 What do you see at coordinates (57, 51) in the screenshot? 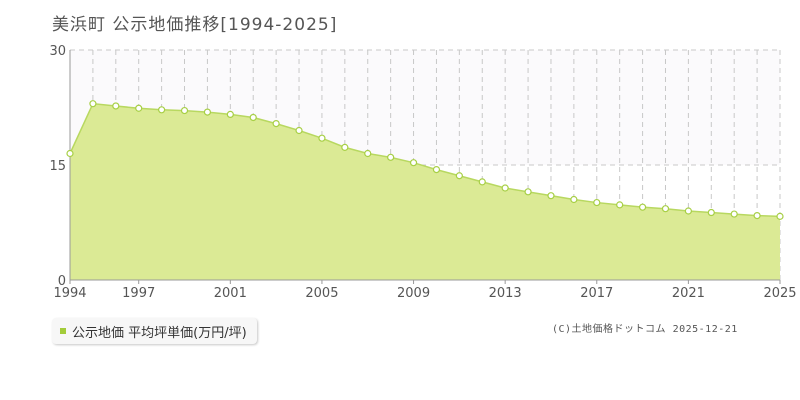
I see `y-tick-label: 30` at bounding box center [57, 51].